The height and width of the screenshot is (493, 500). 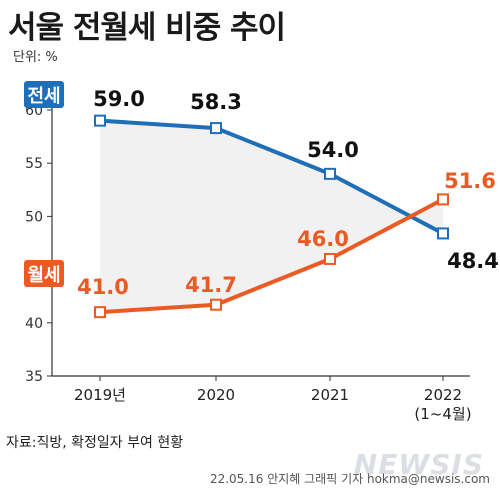 I want to click on value-label: 48.4, so click(x=473, y=261).